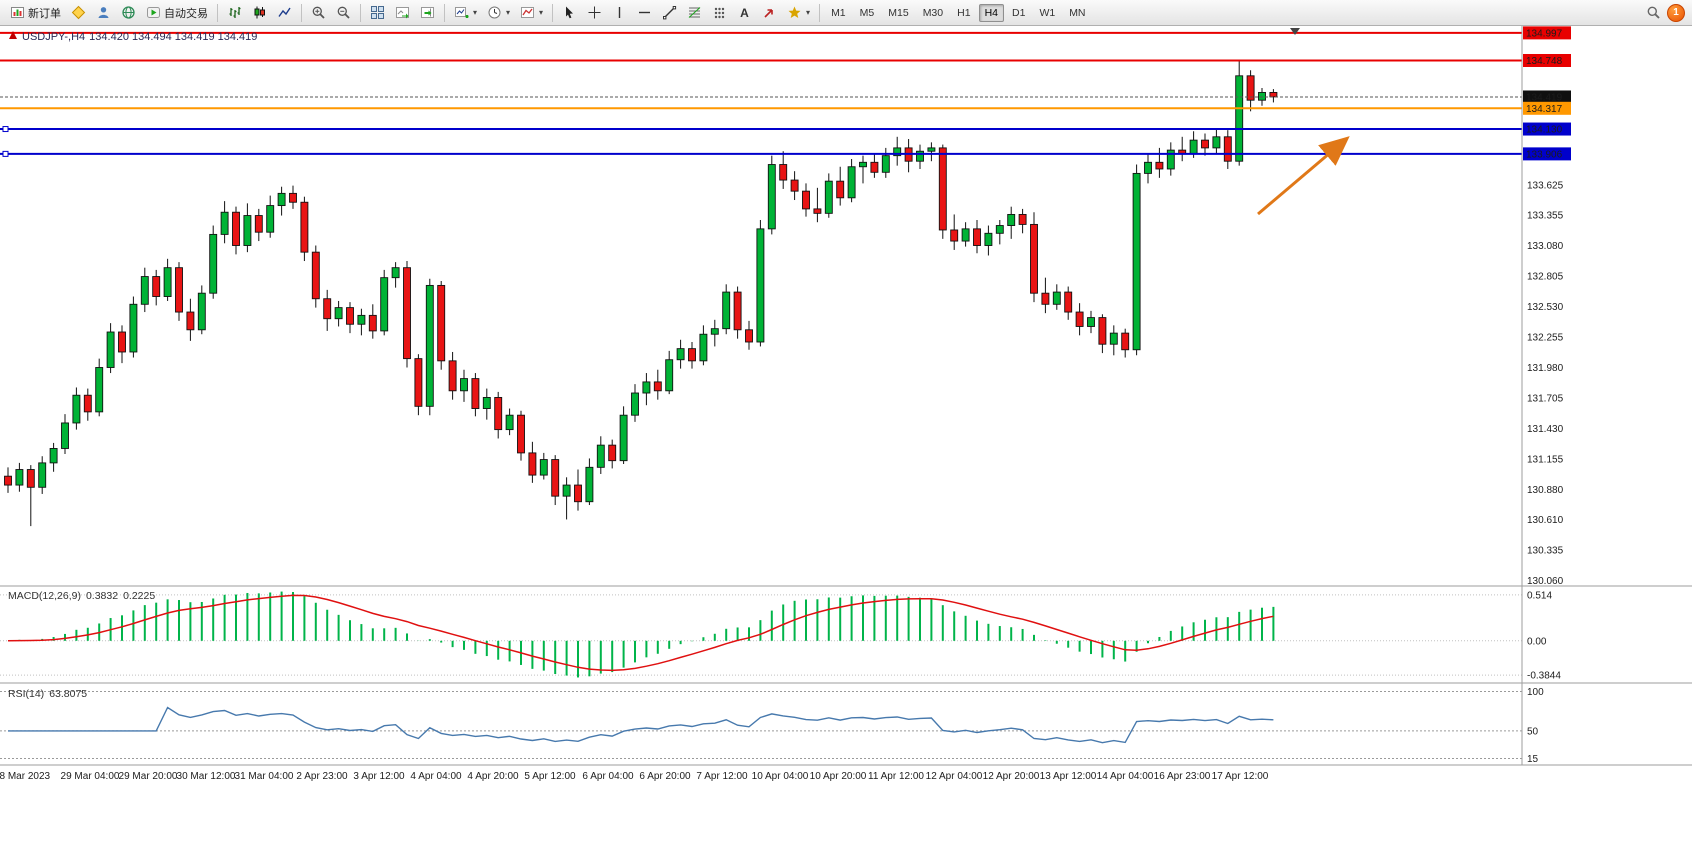 The width and height of the screenshot is (1692, 848). Describe the element at coordinates (619, 13) in the screenshot. I see `vertical-line-button` at that location.